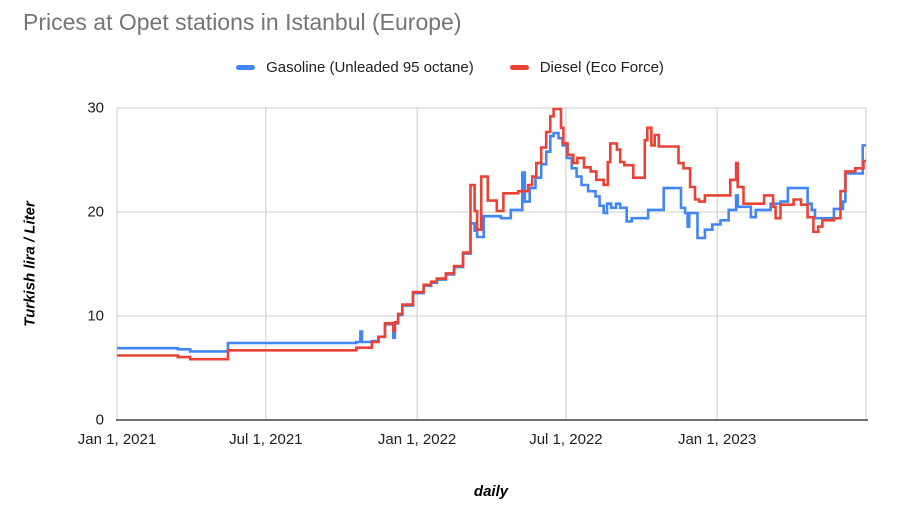 This screenshot has width=900, height=510. Describe the element at coordinates (566, 439) in the screenshot. I see `x-tick-label: Jul 1, 2022` at that location.